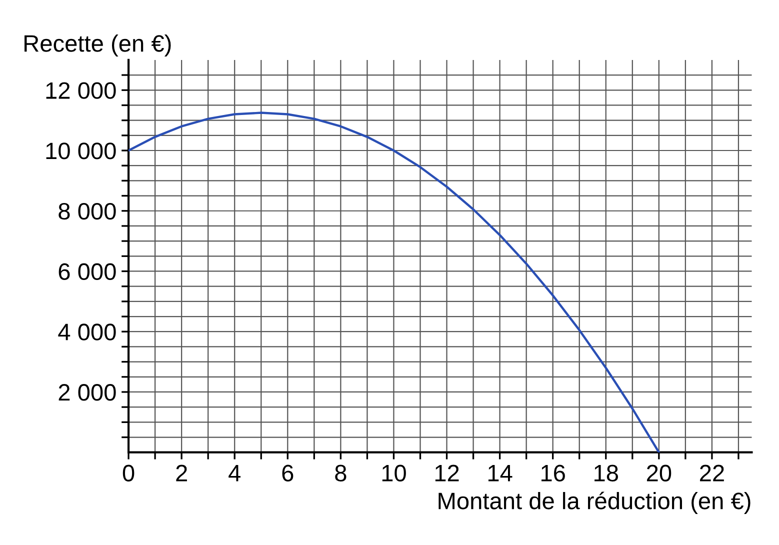  What do you see at coordinates (87, 271) in the screenshot?
I see `y-tick-label: 6 000` at bounding box center [87, 271].